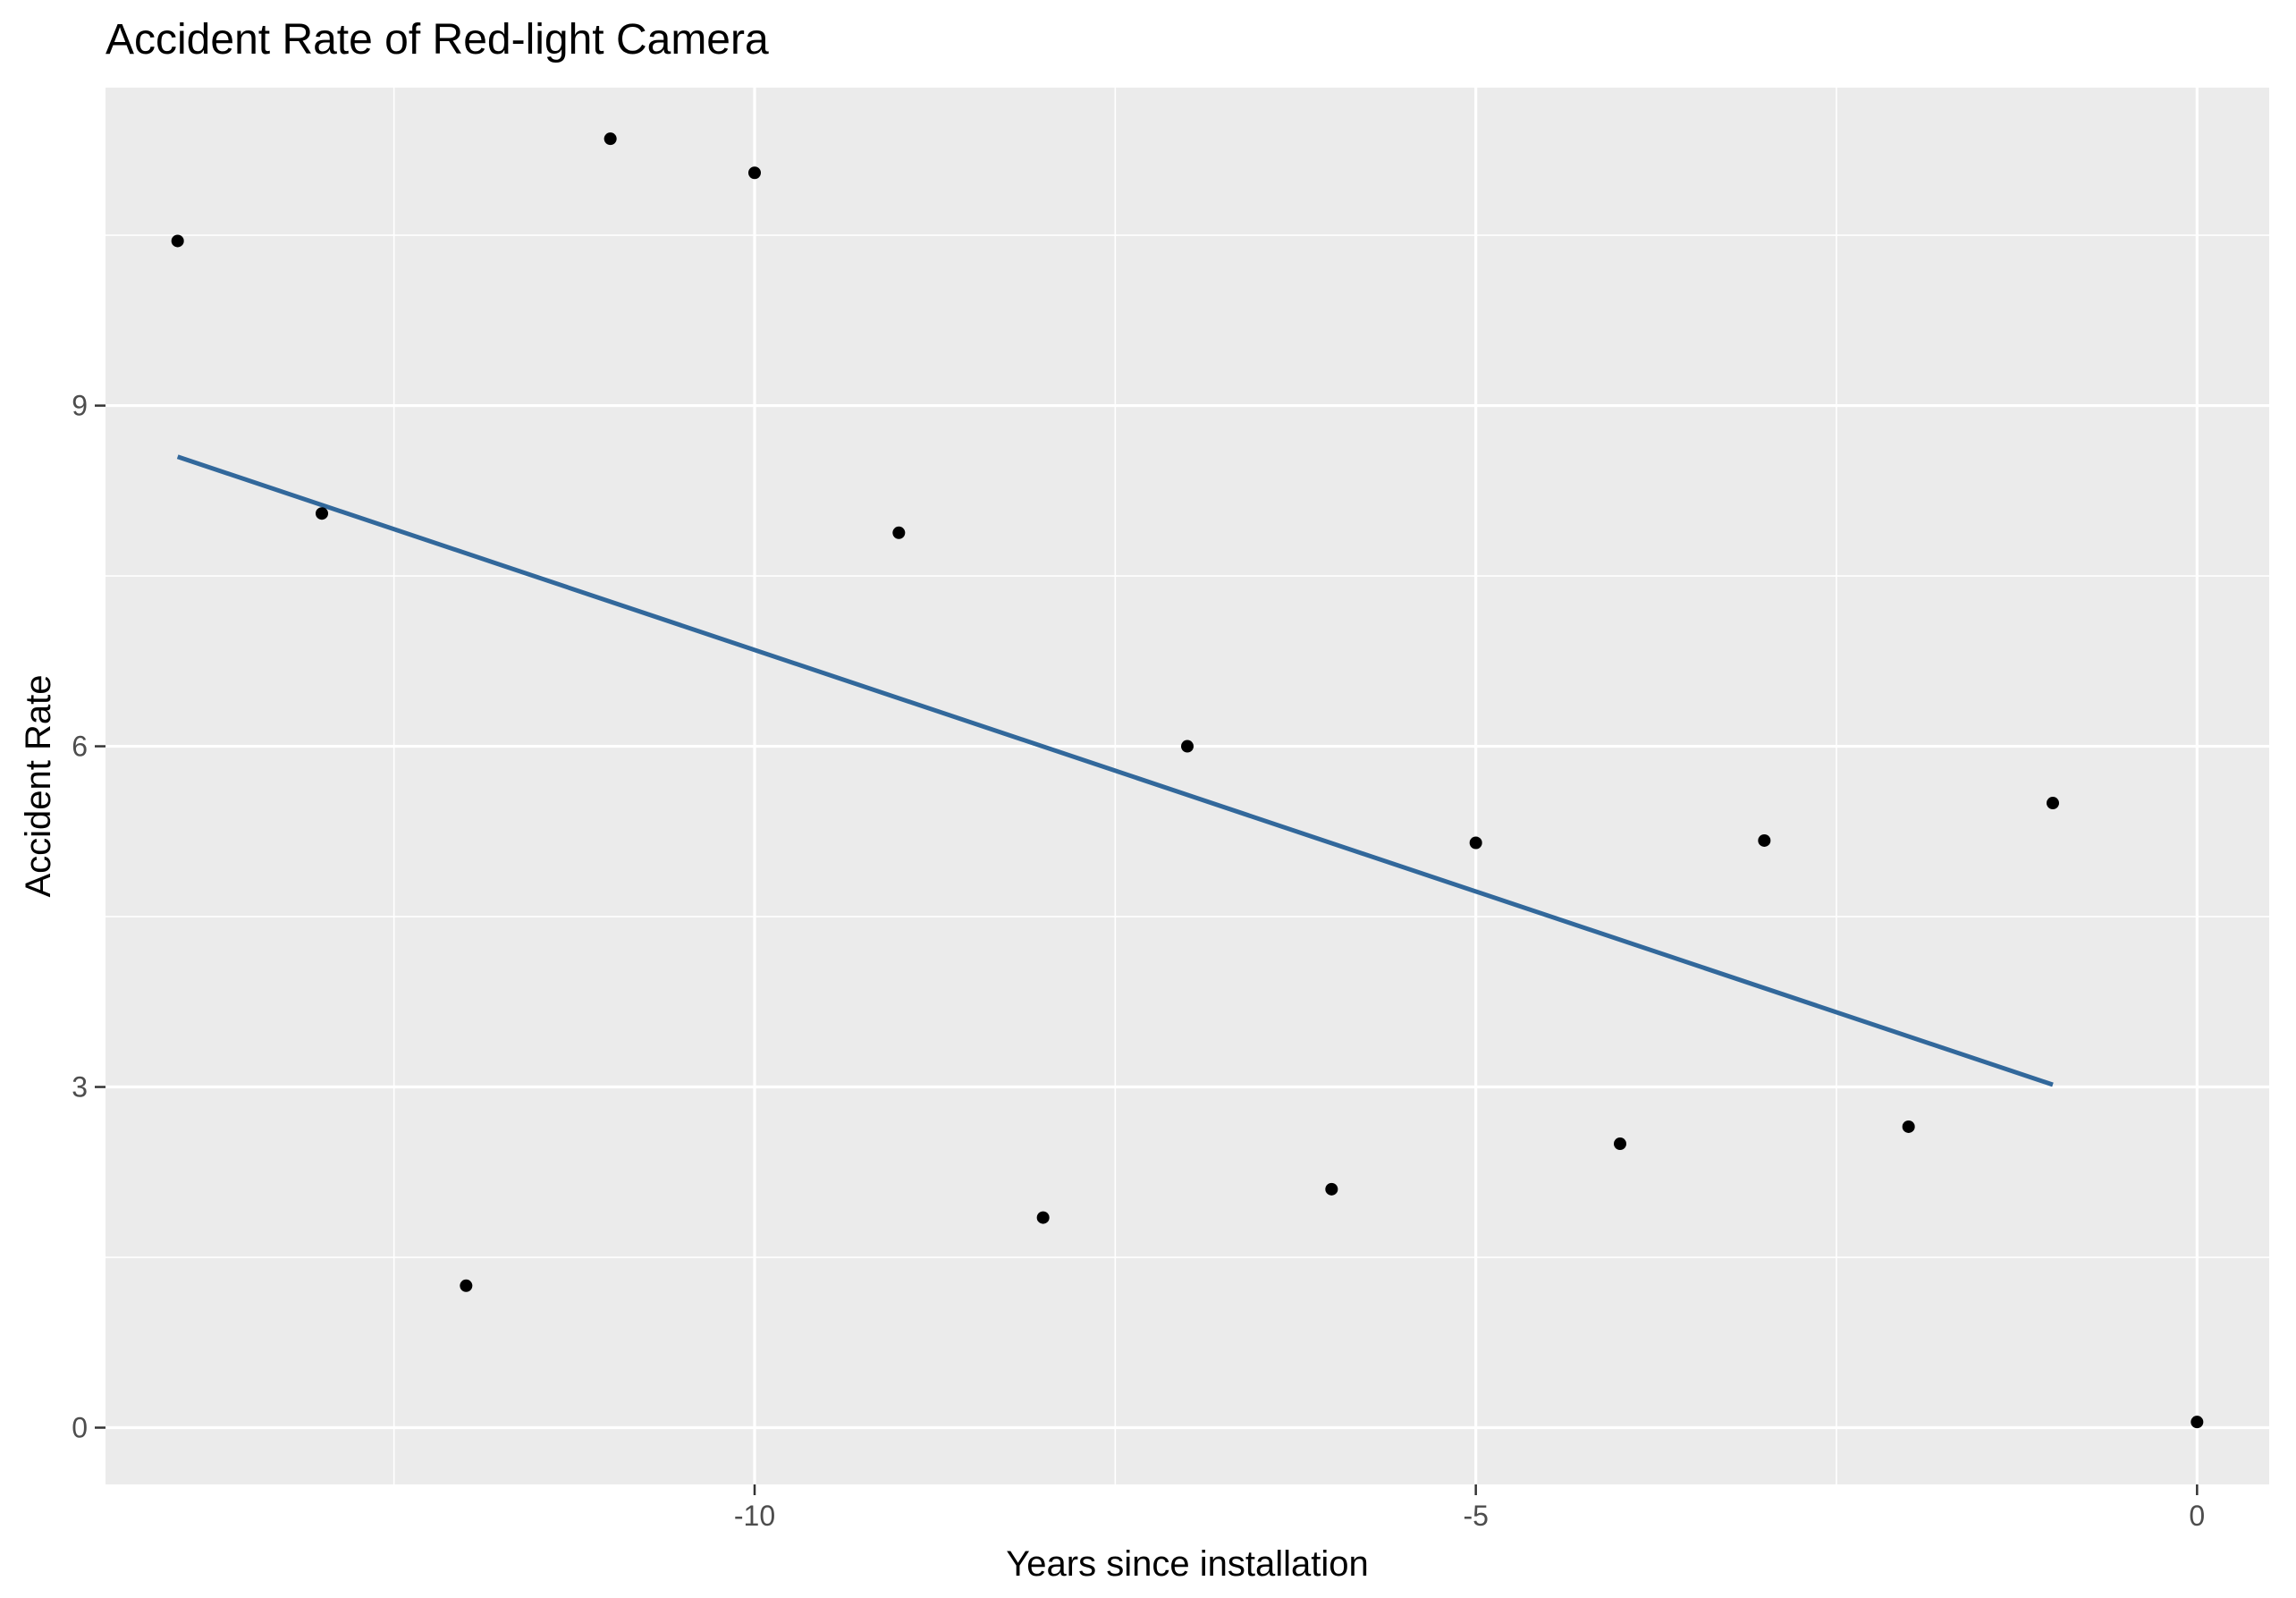 The image size is (2296, 1598). Describe the element at coordinates (437, 39) in the screenshot. I see `chart-title: Accident Rate of Red-light Camera` at that location.